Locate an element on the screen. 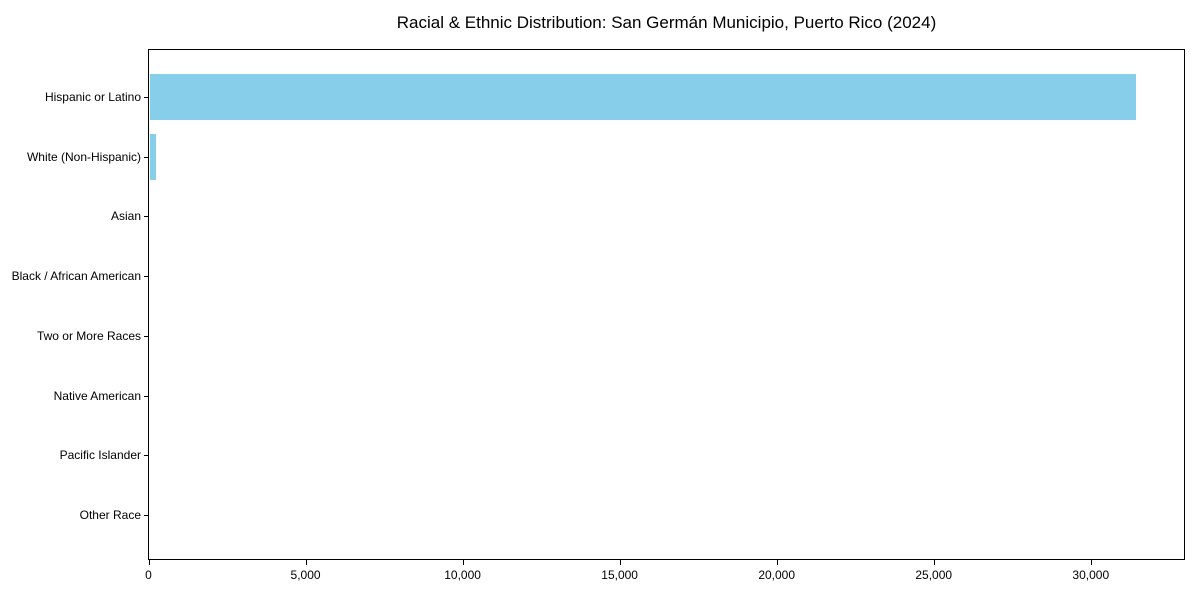 The width and height of the screenshot is (1200, 600). x-tick-label: 25,000 is located at coordinates (934, 575).